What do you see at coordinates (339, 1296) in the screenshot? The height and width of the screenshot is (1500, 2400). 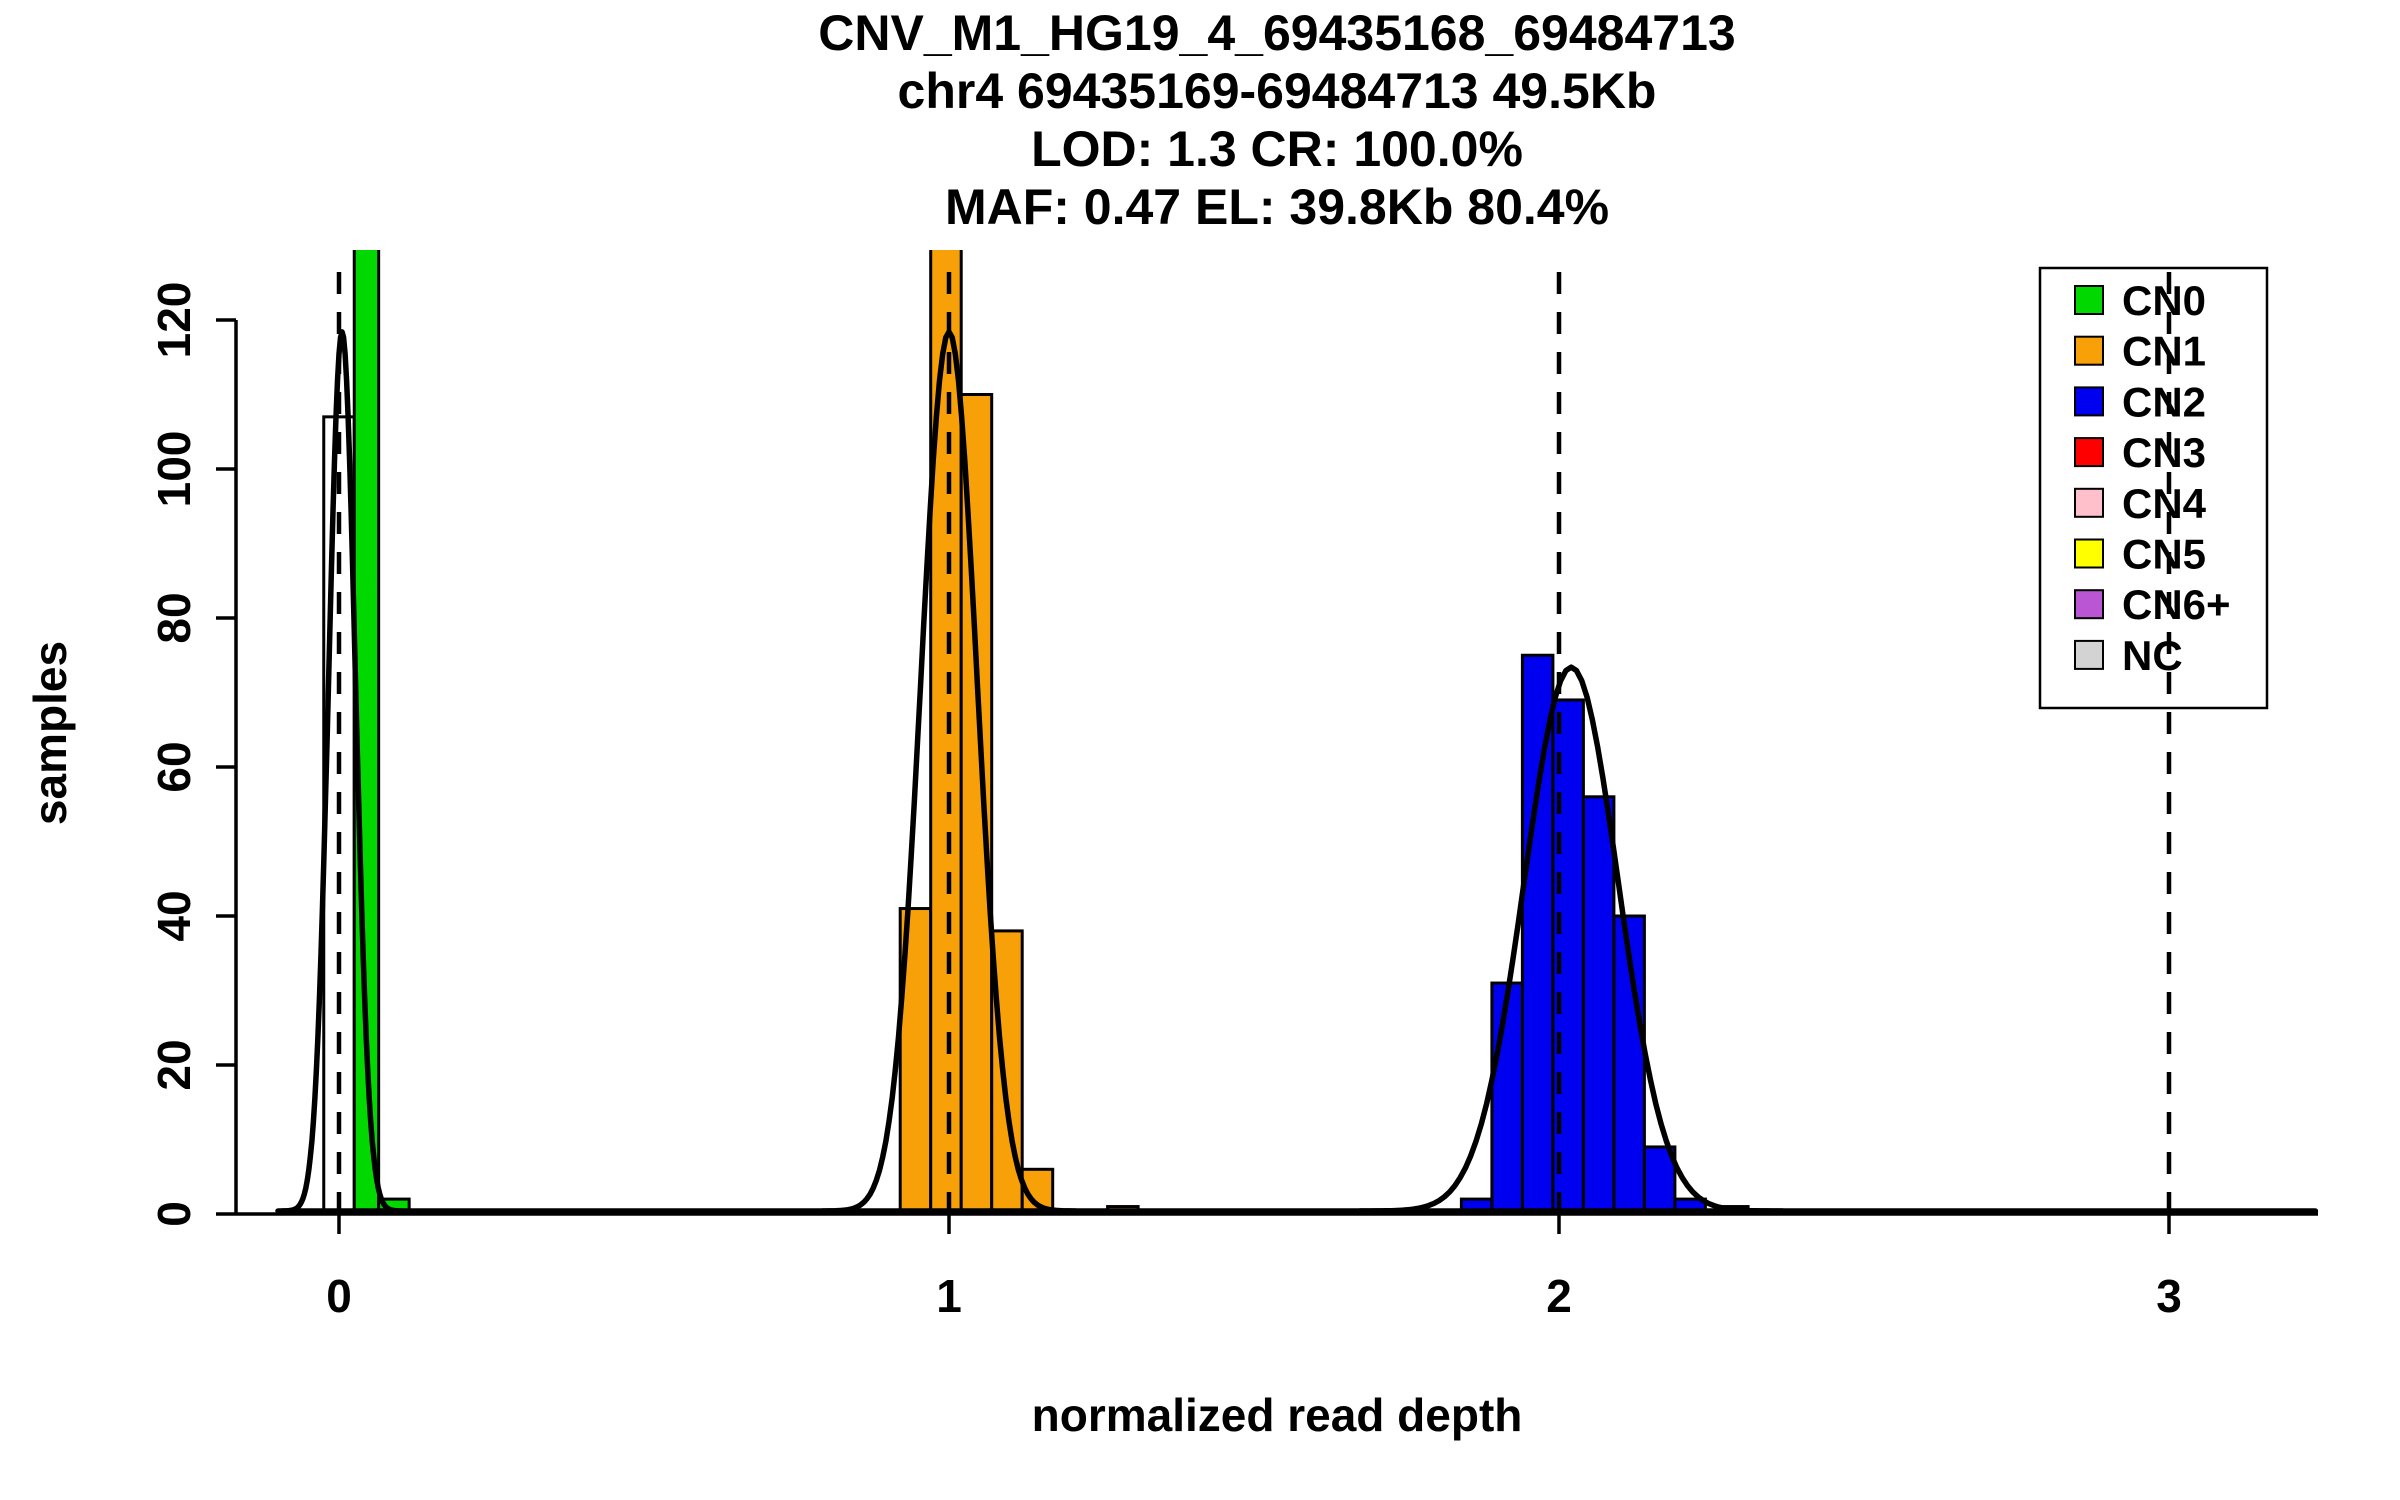 I see `x-tick-label: 0` at bounding box center [339, 1296].